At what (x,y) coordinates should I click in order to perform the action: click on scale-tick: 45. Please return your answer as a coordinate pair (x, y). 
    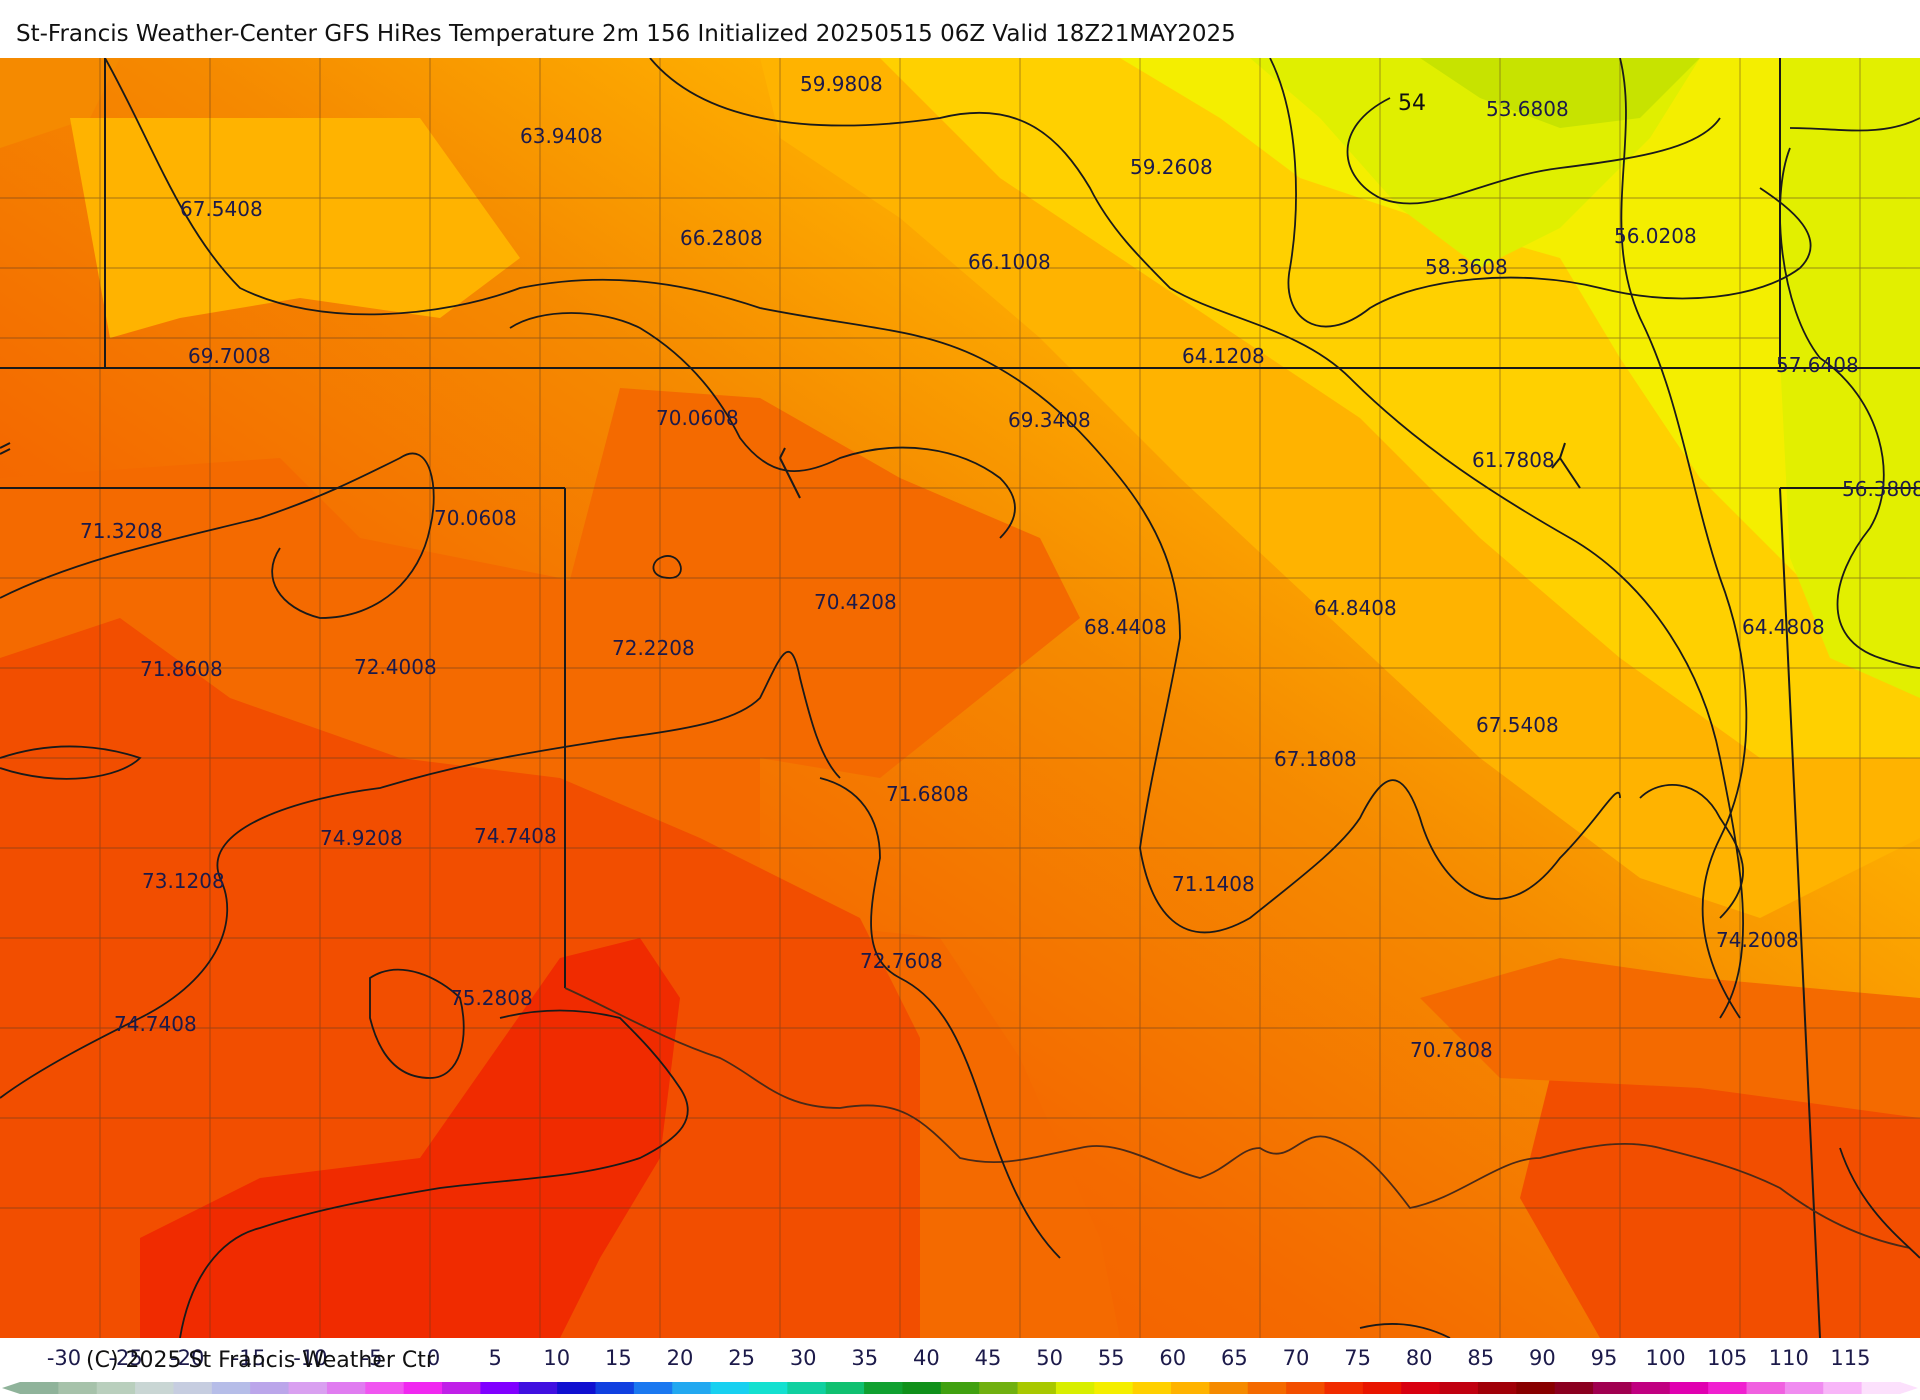
    Looking at the image, I should click on (988, 1358).